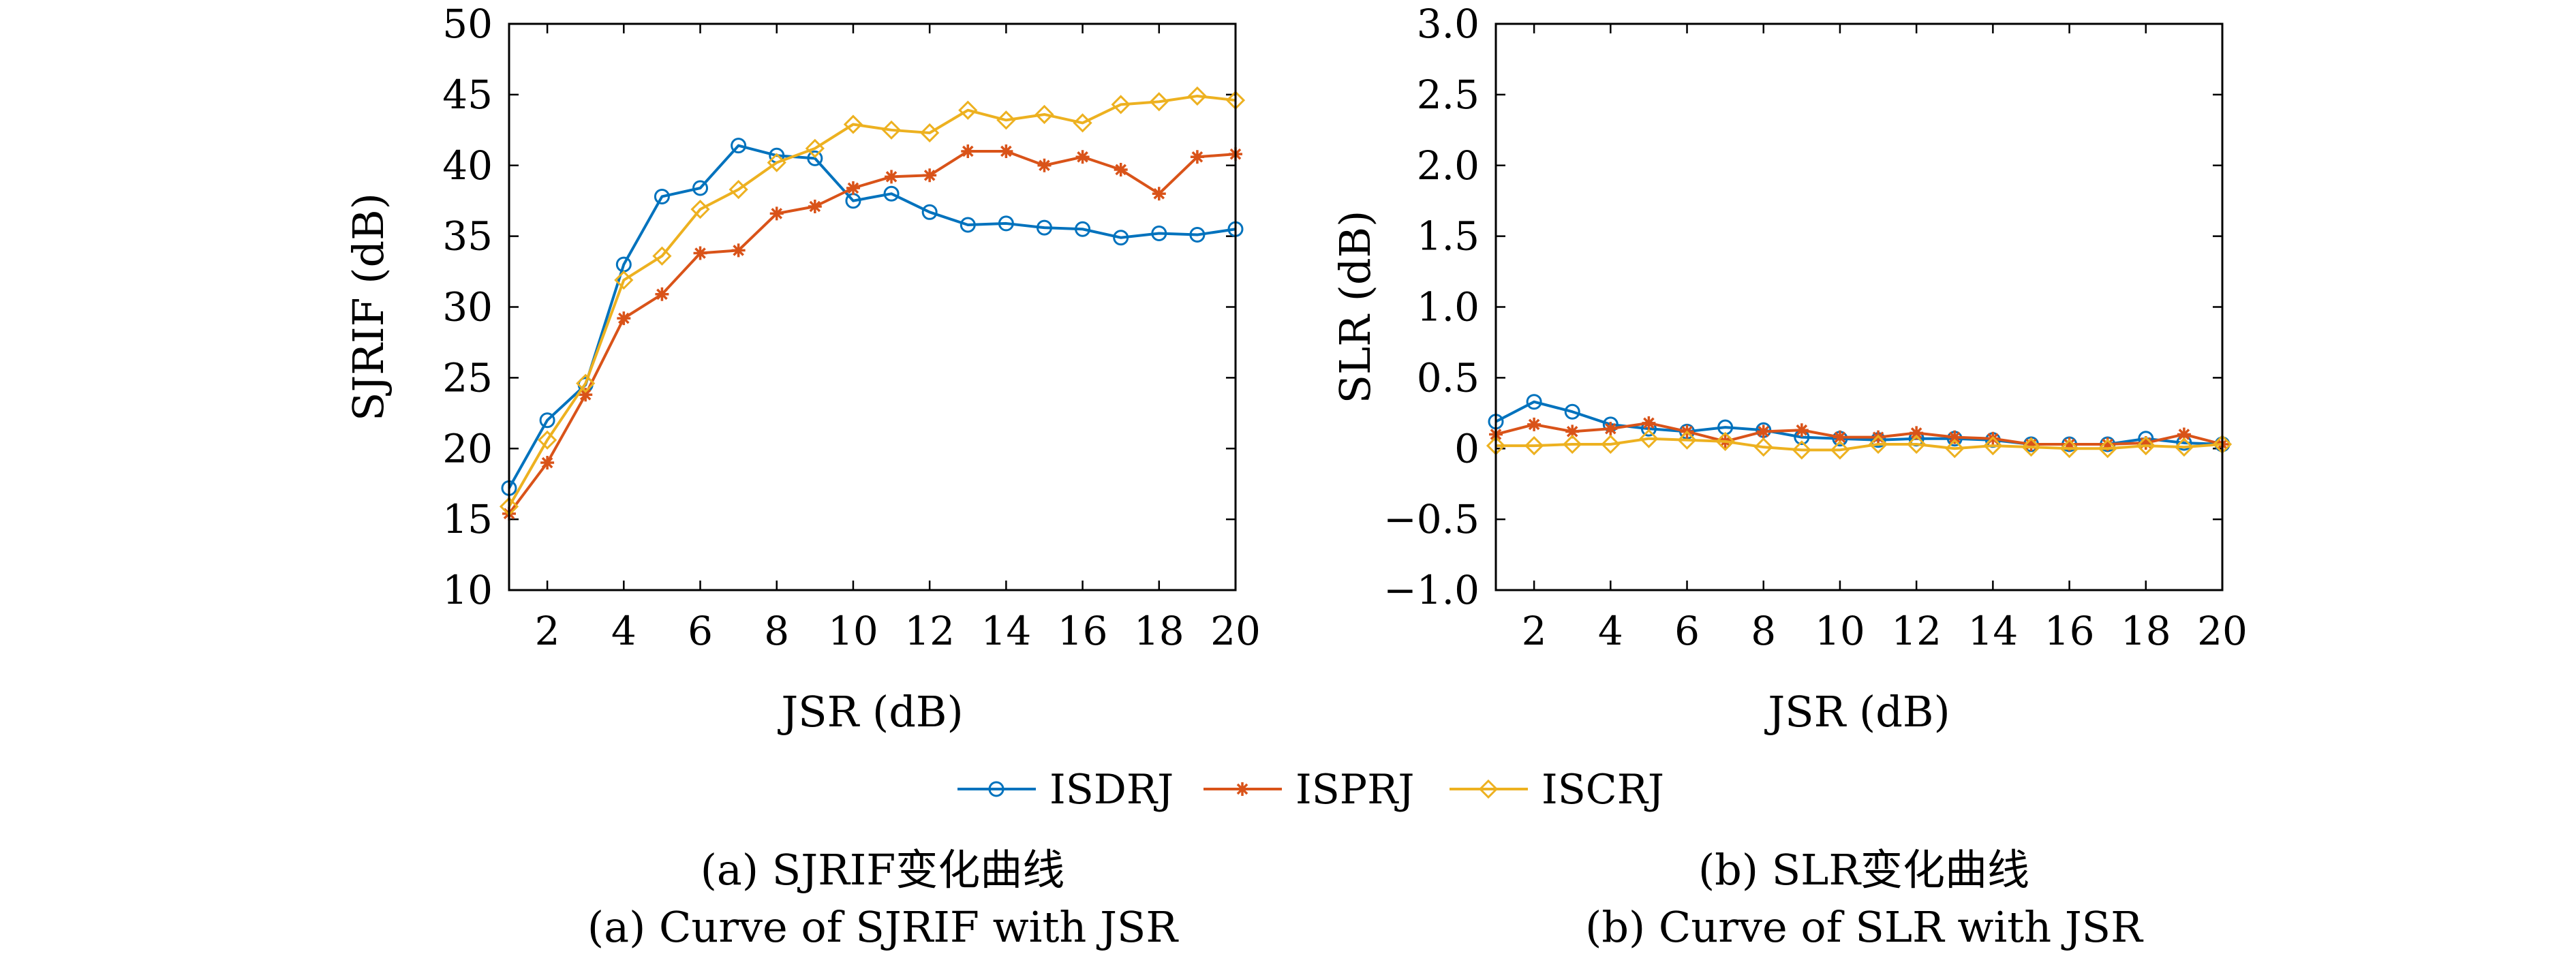 The width and height of the screenshot is (2576, 956). Describe the element at coordinates (1603, 790) in the screenshot. I see `legend-label-iscrj: ISCRJ` at that location.